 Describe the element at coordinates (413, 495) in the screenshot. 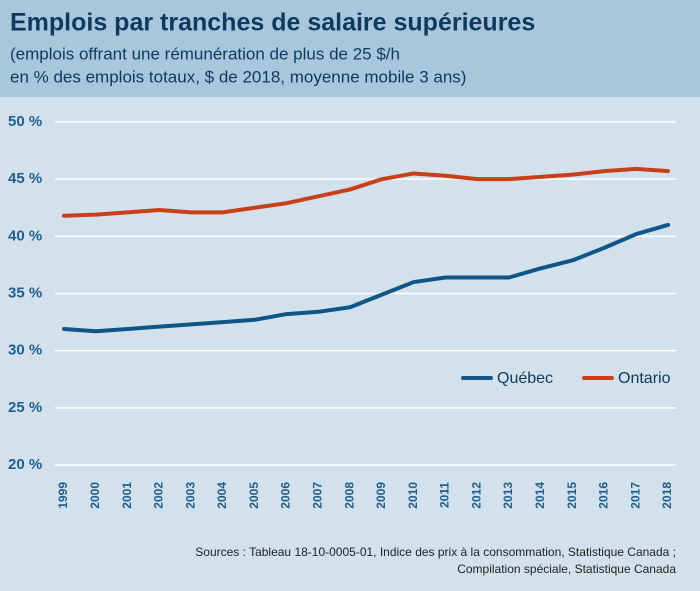

I see `x-tick-label: 2010` at that location.